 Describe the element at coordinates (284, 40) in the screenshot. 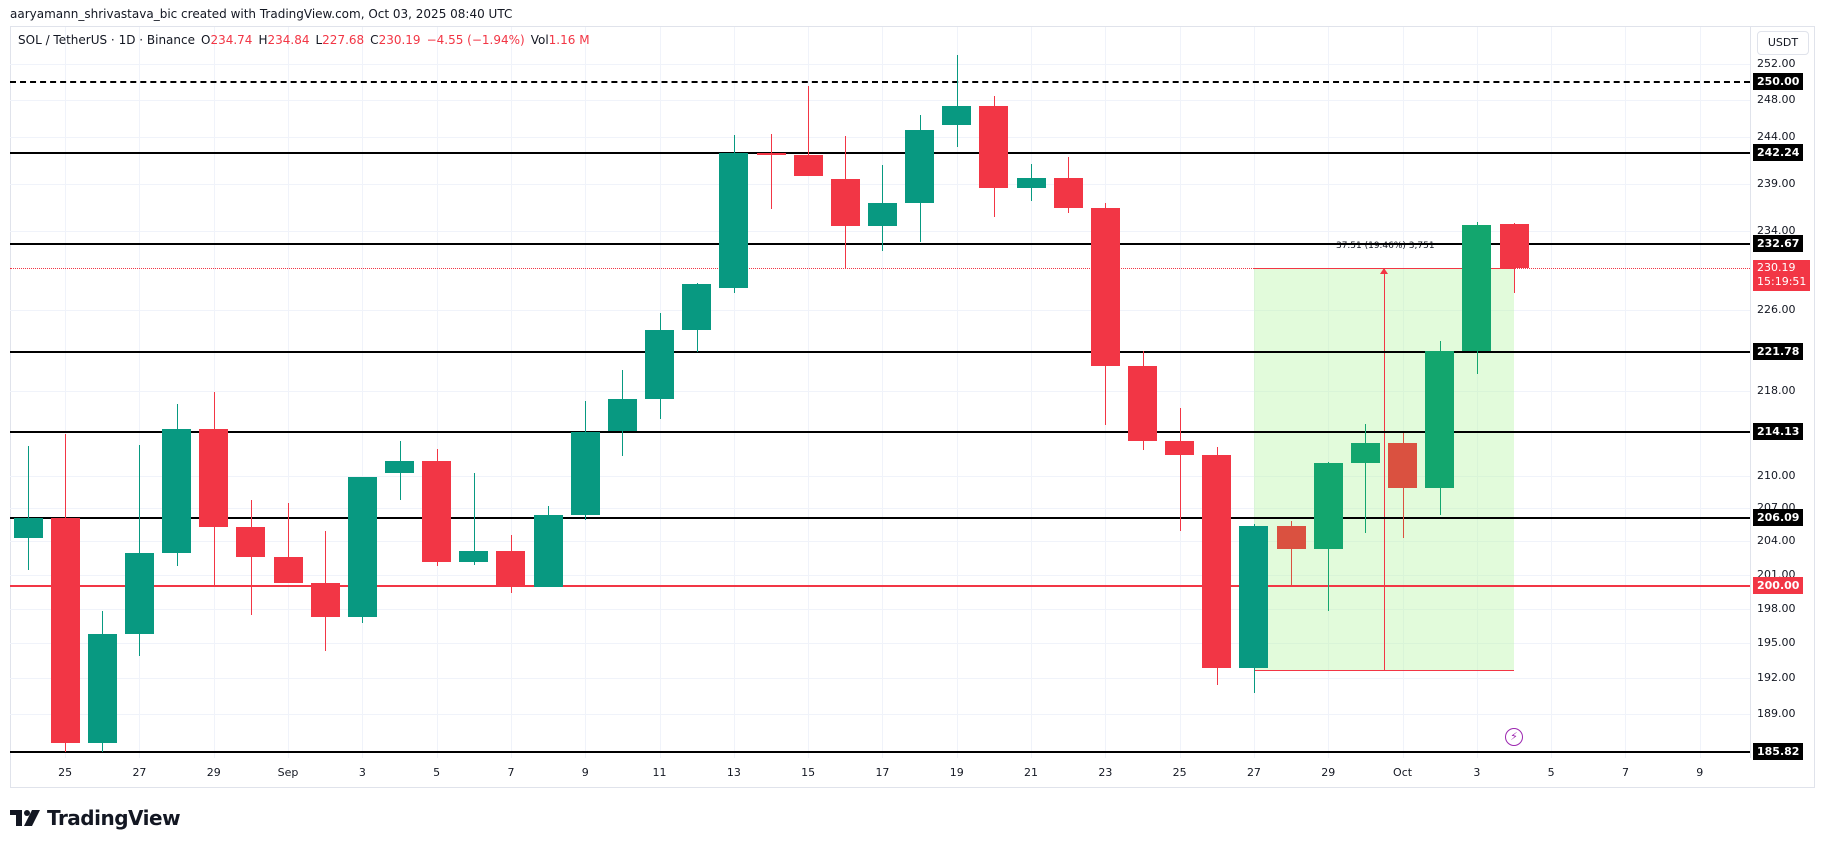

I see `high-value: H234.84` at that location.